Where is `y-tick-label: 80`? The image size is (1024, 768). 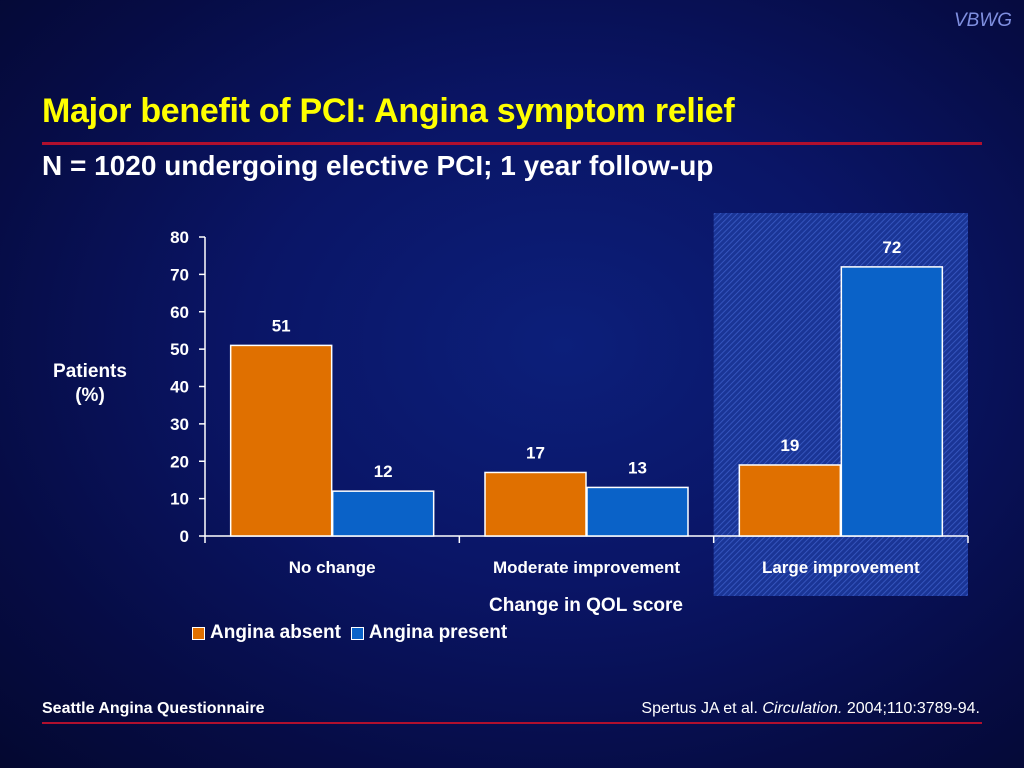 y-tick-label: 80 is located at coordinates (179, 237).